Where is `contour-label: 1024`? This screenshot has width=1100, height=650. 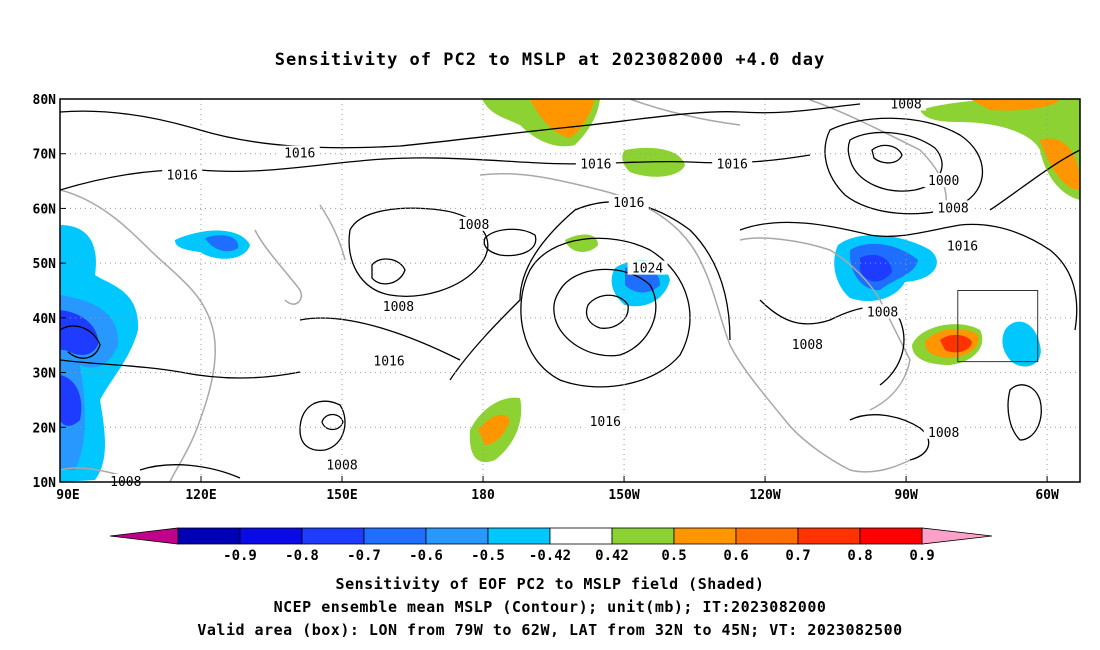 contour-label: 1024 is located at coordinates (647, 269).